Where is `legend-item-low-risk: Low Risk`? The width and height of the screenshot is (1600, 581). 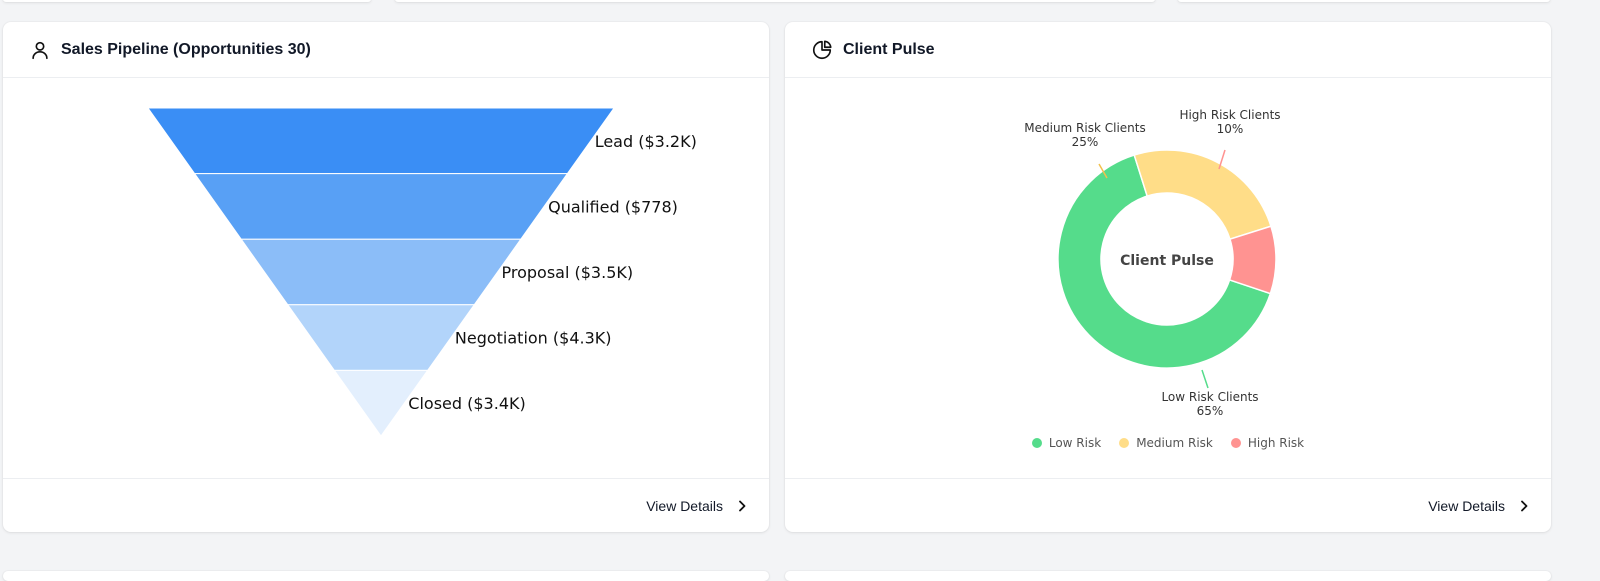
legend-item-low-risk: Low Risk is located at coordinates (1066, 443).